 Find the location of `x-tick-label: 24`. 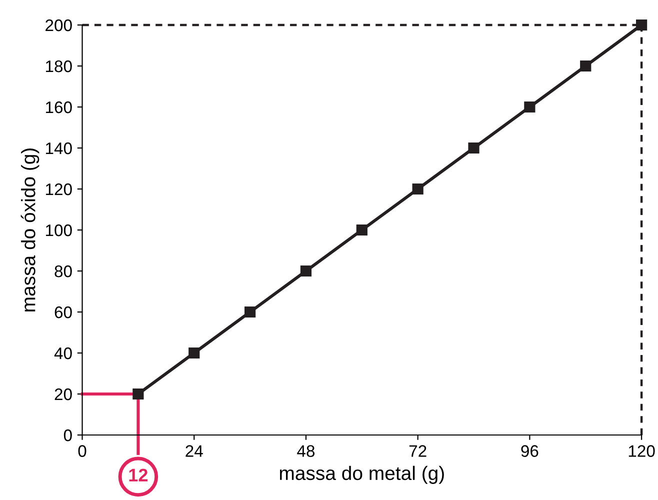

x-tick-label: 24 is located at coordinates (194, 451).